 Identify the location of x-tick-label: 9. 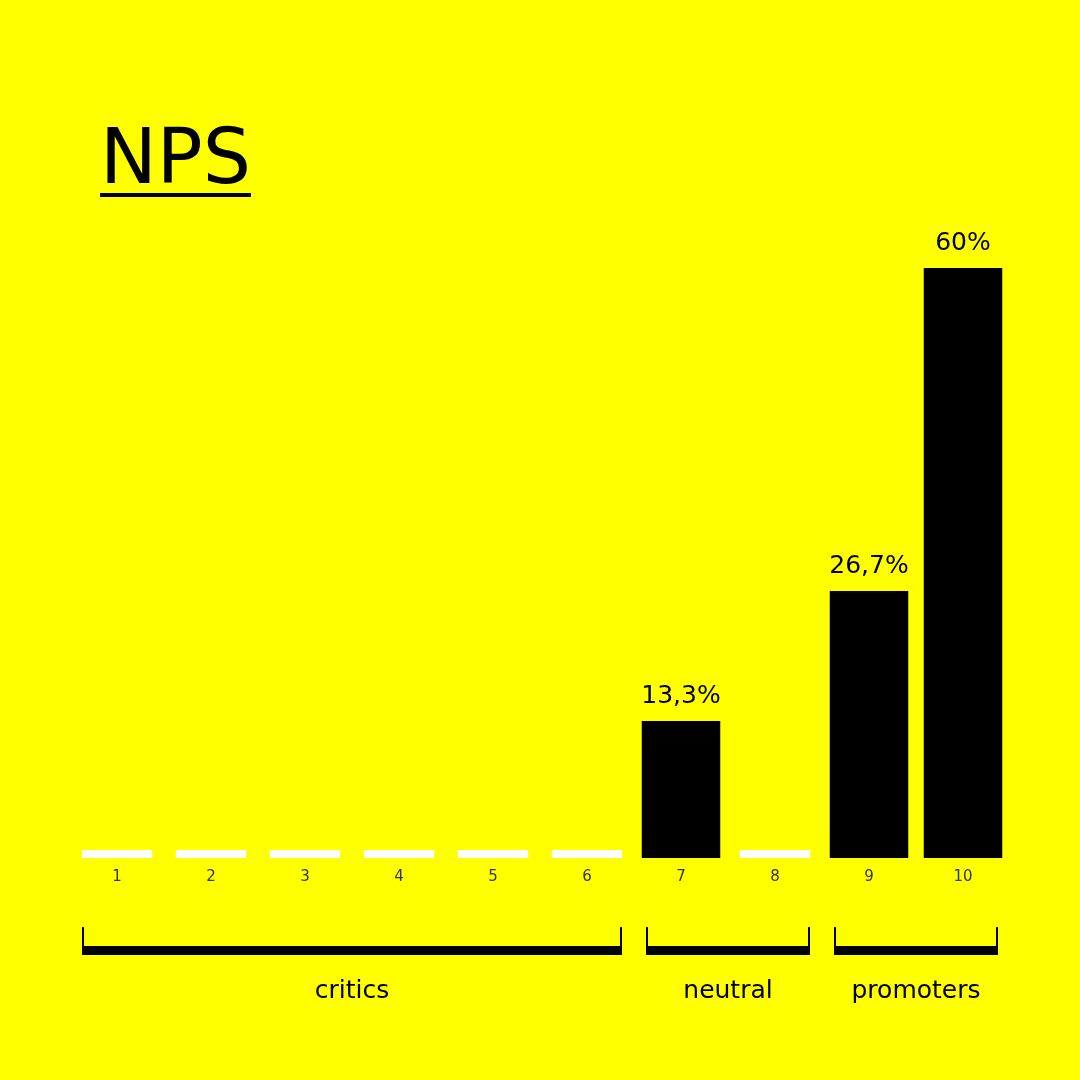
(869, 875).